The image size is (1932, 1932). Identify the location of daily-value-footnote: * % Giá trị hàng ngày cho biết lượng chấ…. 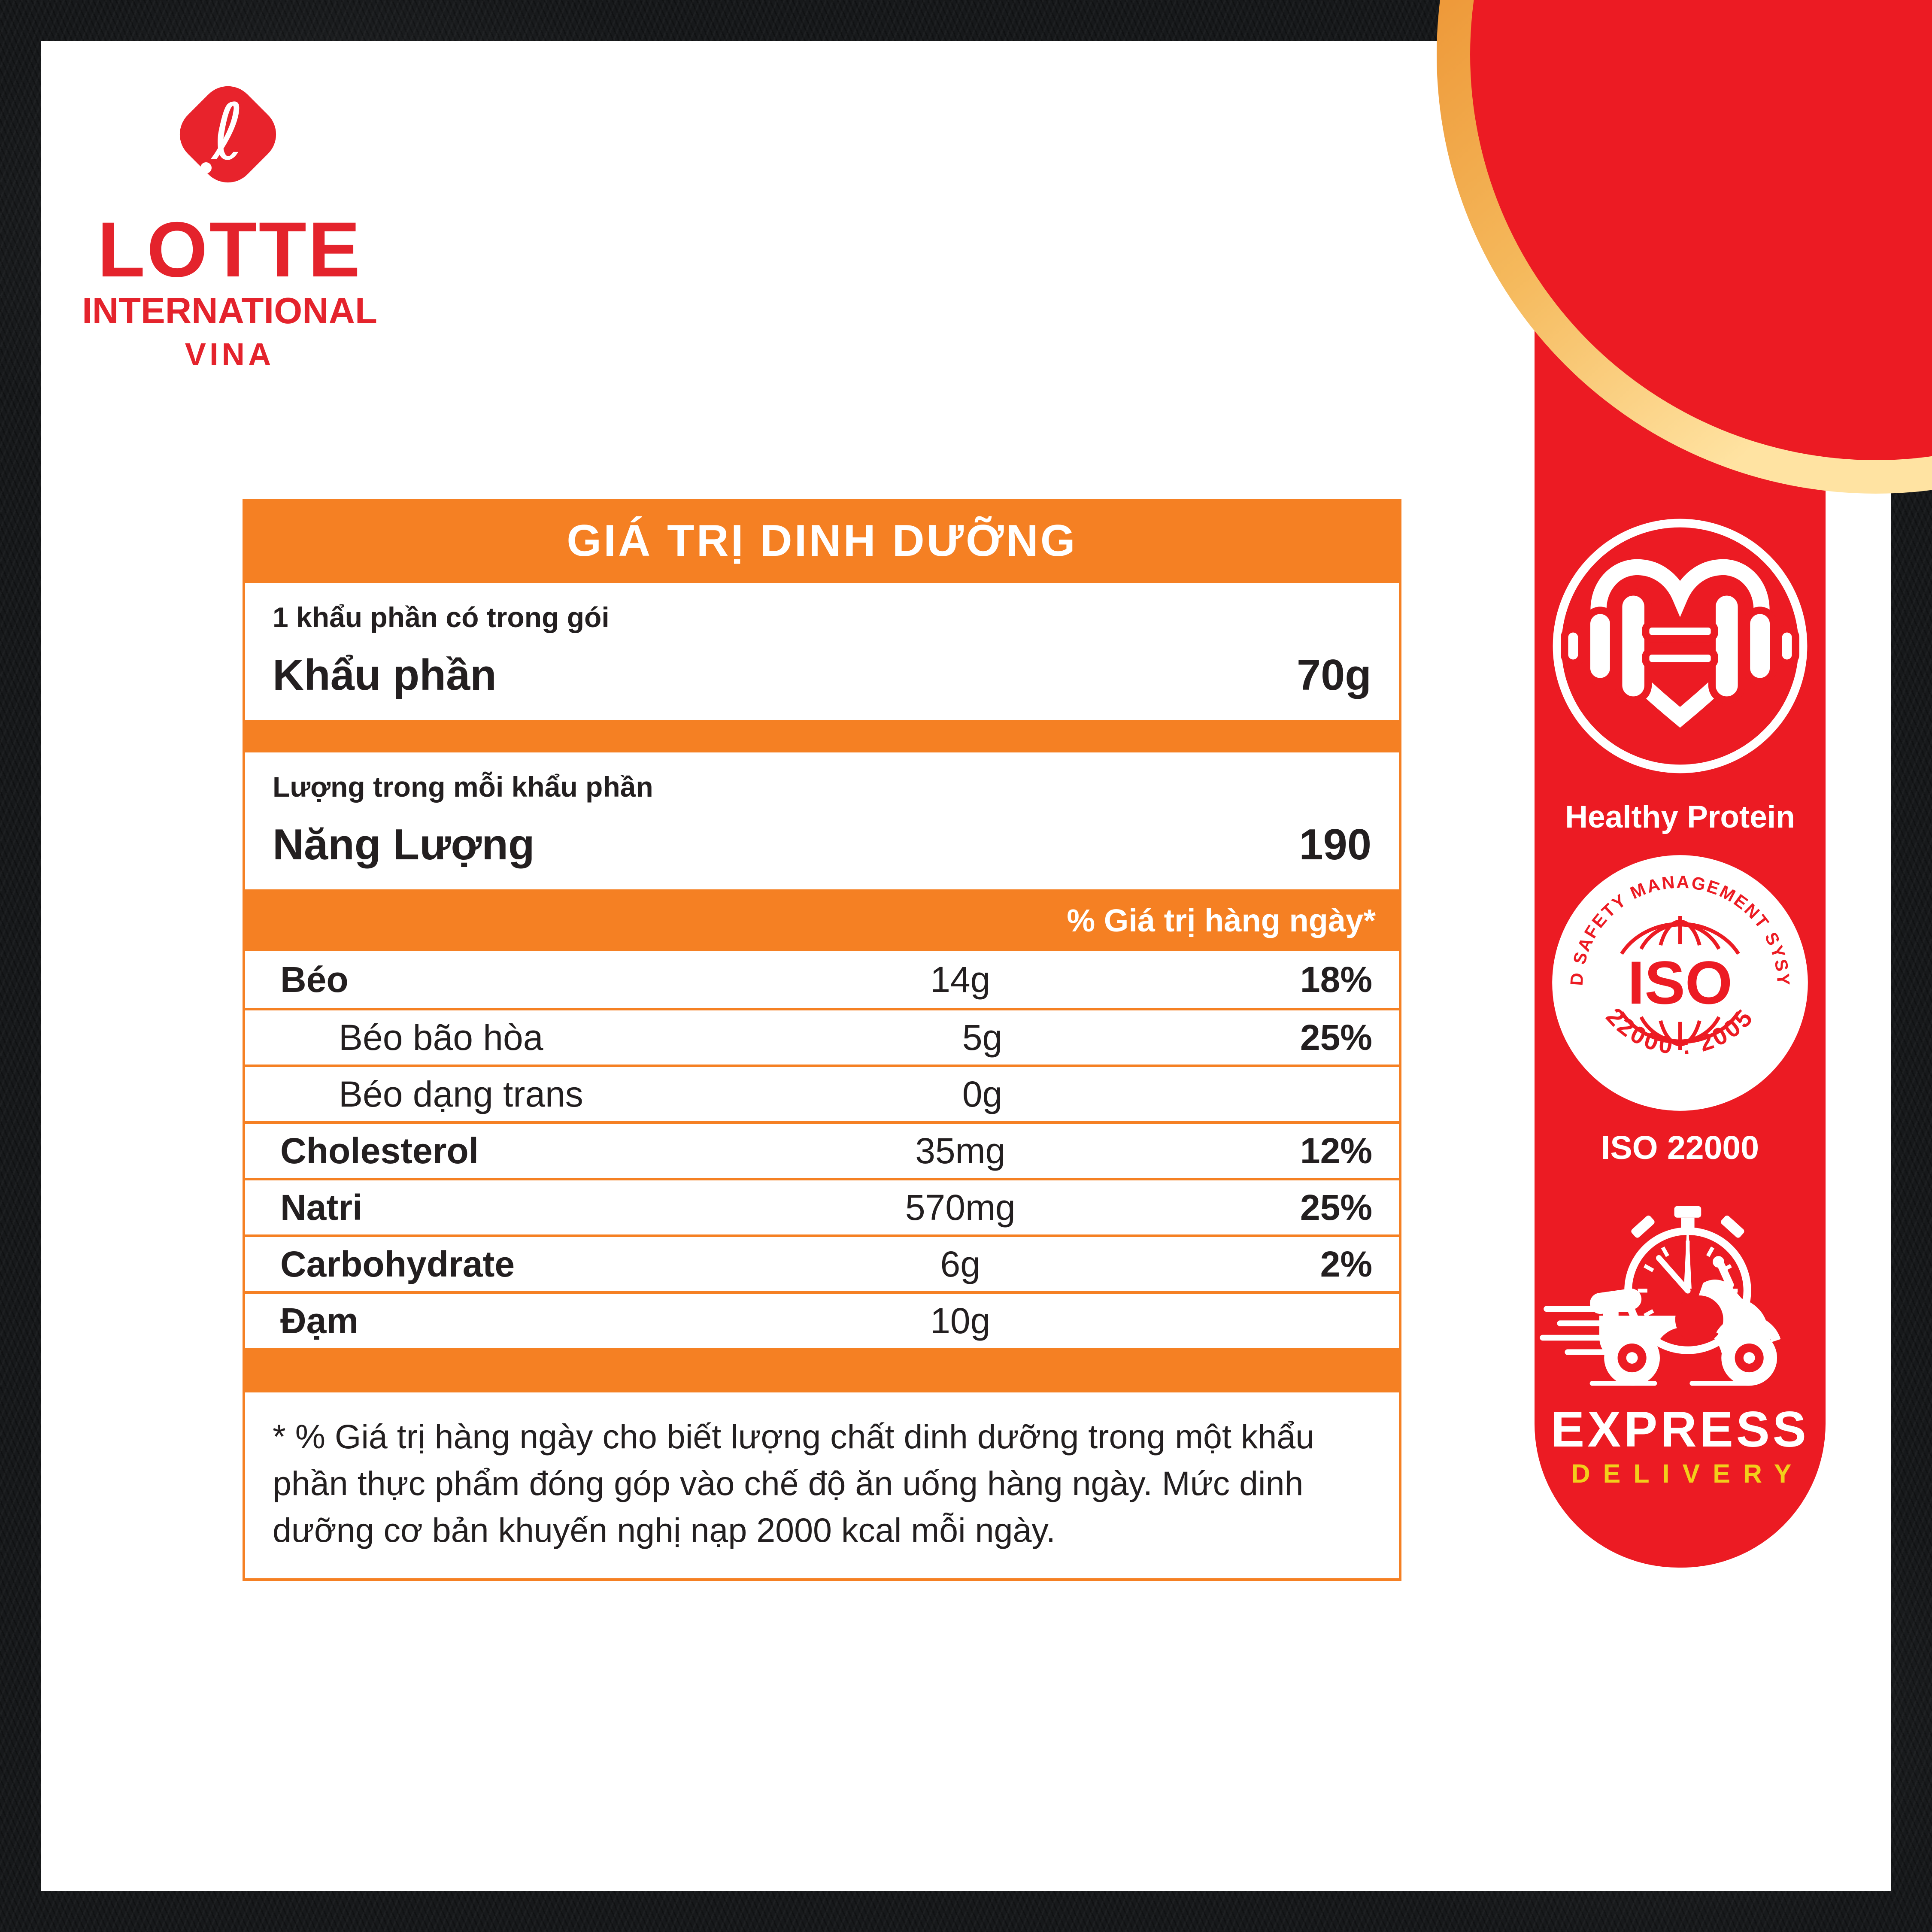
(822, 1486).